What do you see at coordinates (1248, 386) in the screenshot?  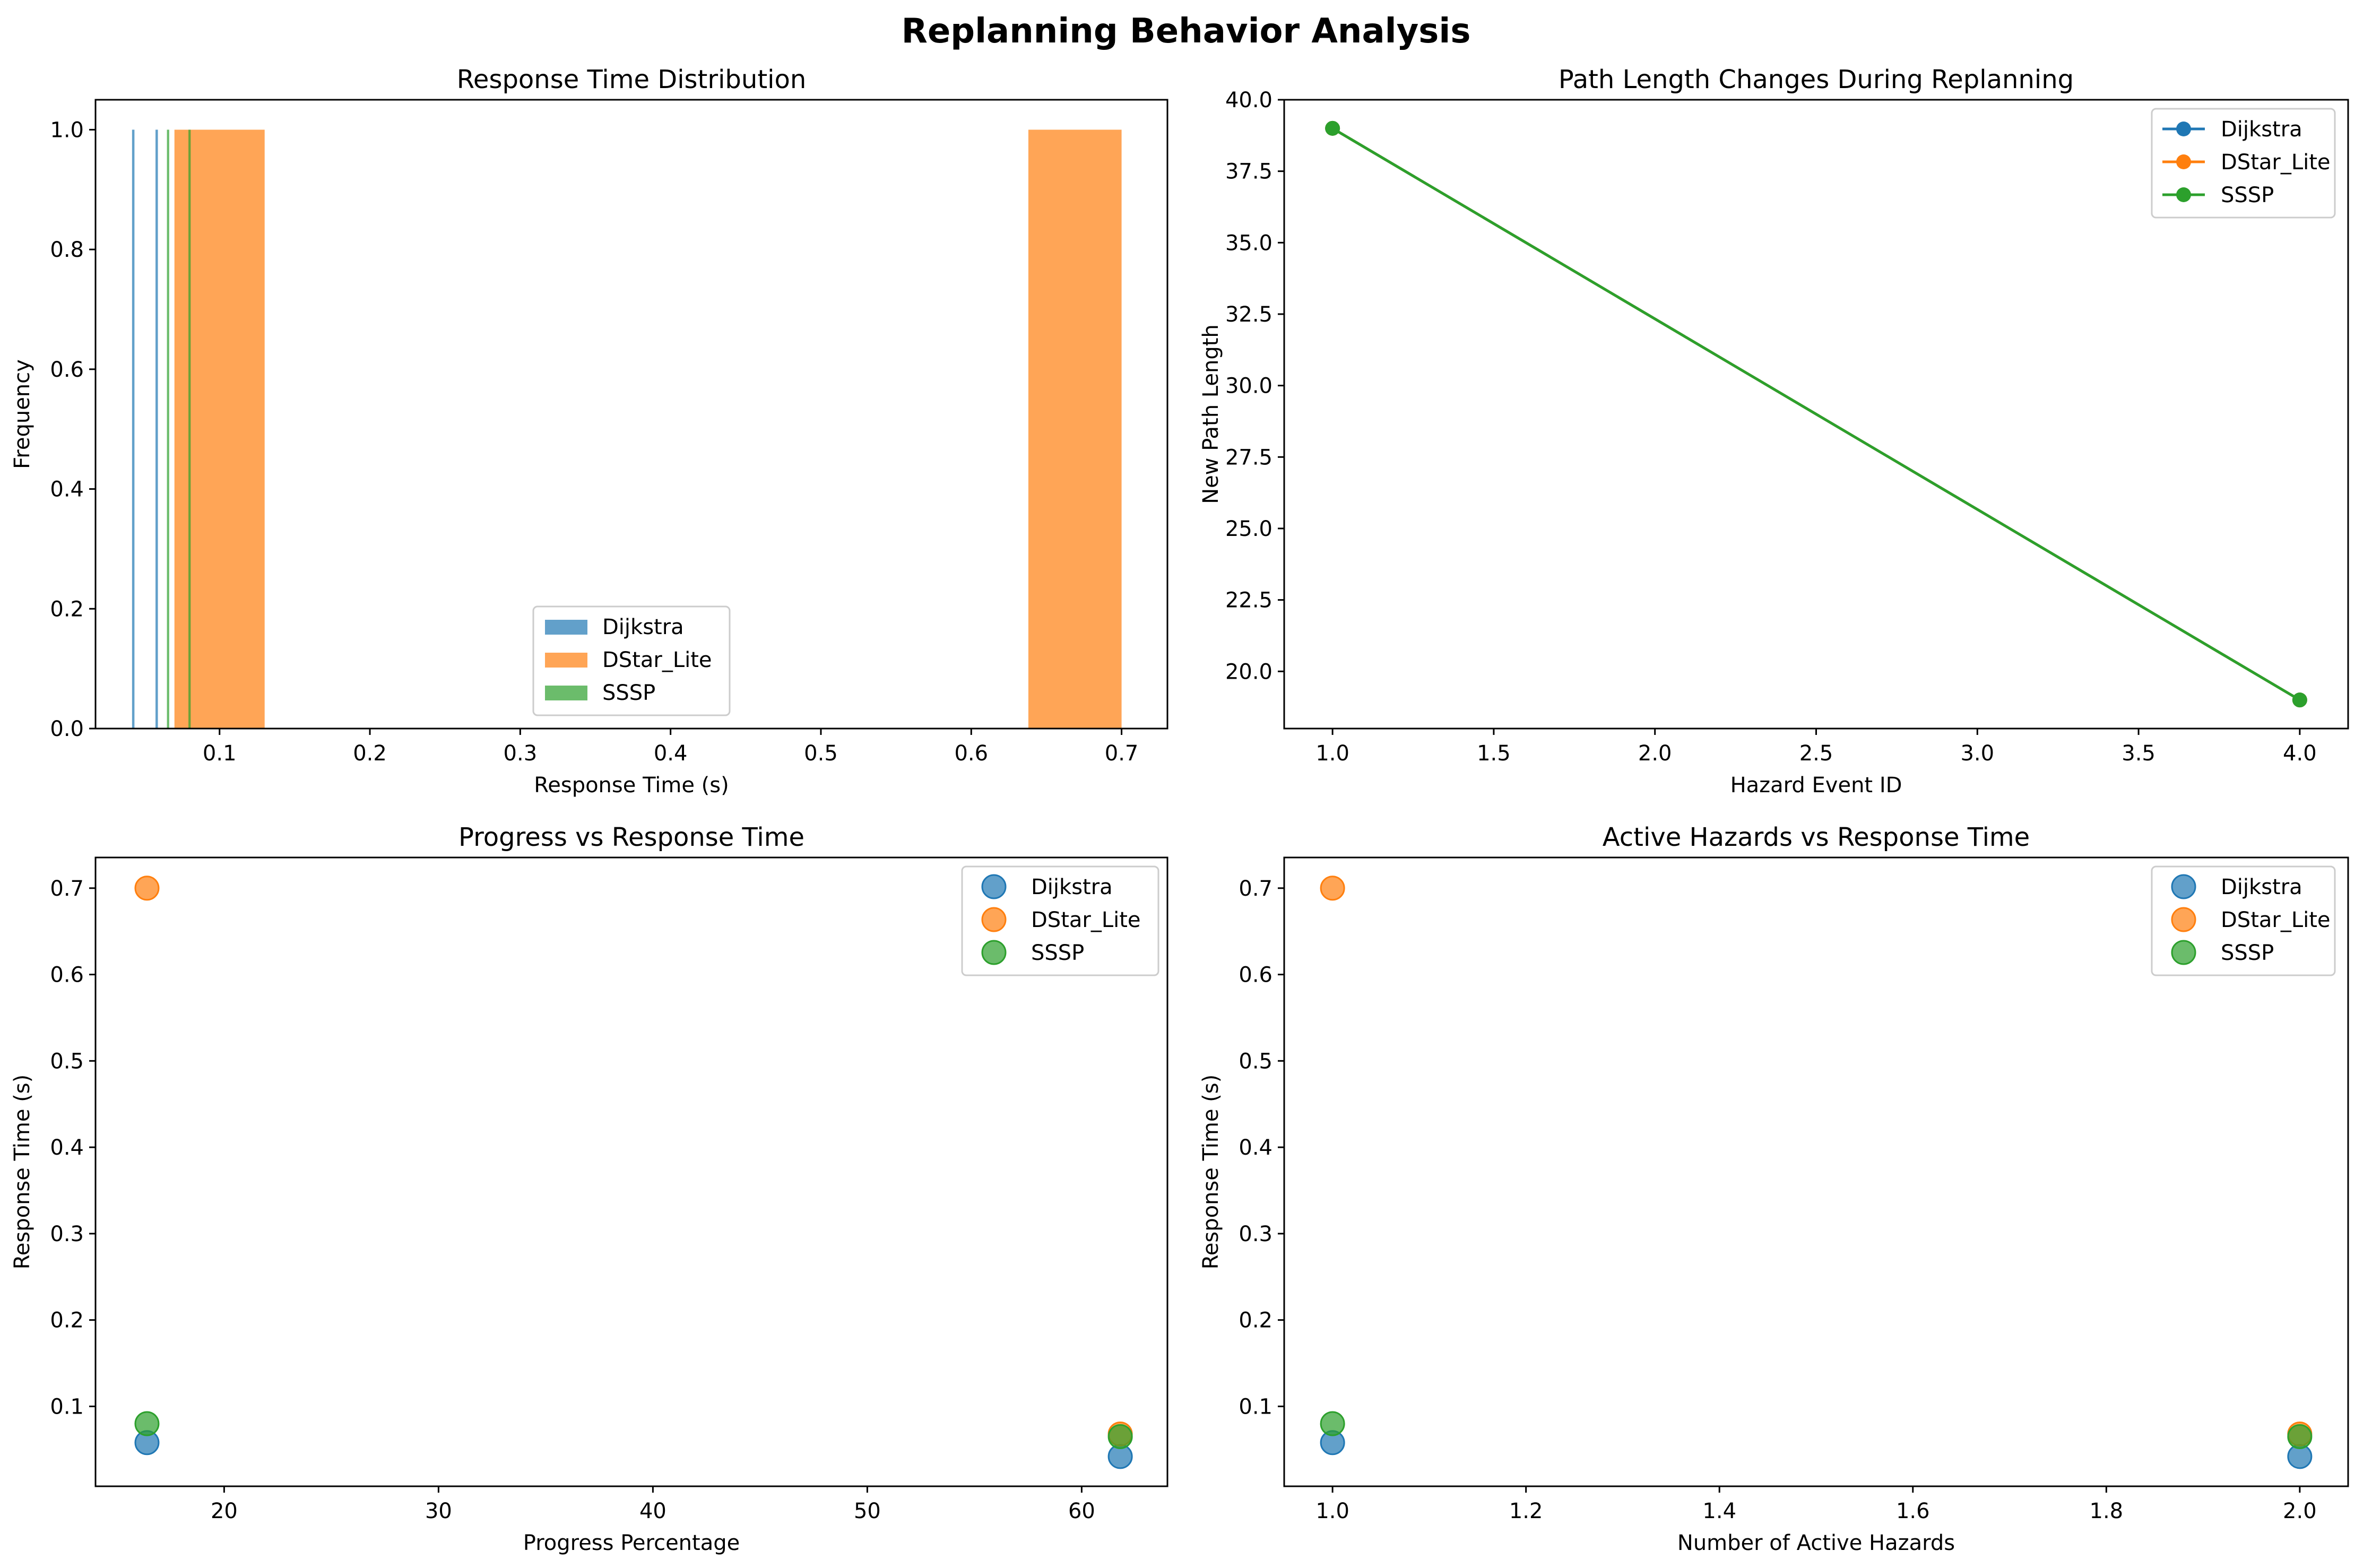 I see `y-tick-label: 30.0` at bounding box center [1248, 386].